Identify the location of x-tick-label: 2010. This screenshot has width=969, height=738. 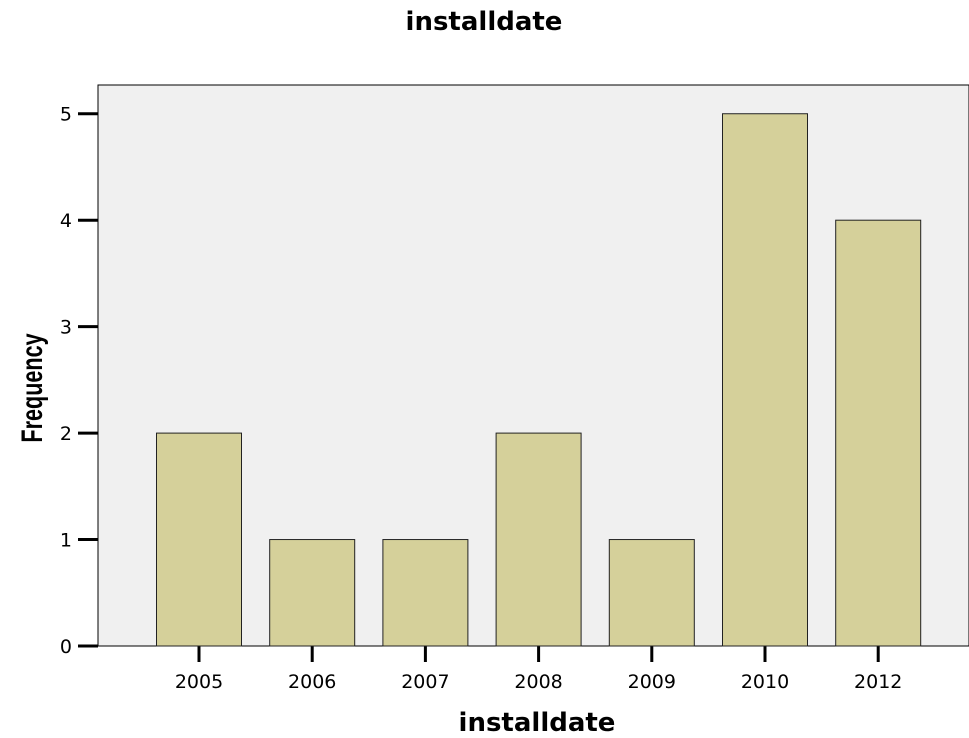
(765, 682).